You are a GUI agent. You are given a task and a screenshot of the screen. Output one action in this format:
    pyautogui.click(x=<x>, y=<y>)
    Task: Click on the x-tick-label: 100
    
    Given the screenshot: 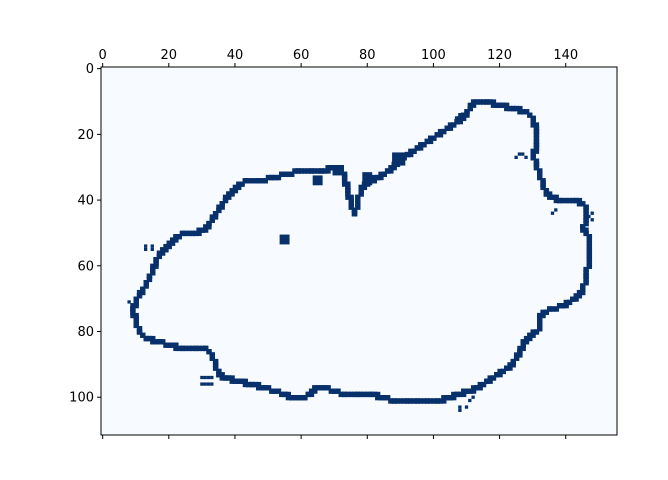 What is the action you would take?
    pyautogui.click(x=433, y=55)
    